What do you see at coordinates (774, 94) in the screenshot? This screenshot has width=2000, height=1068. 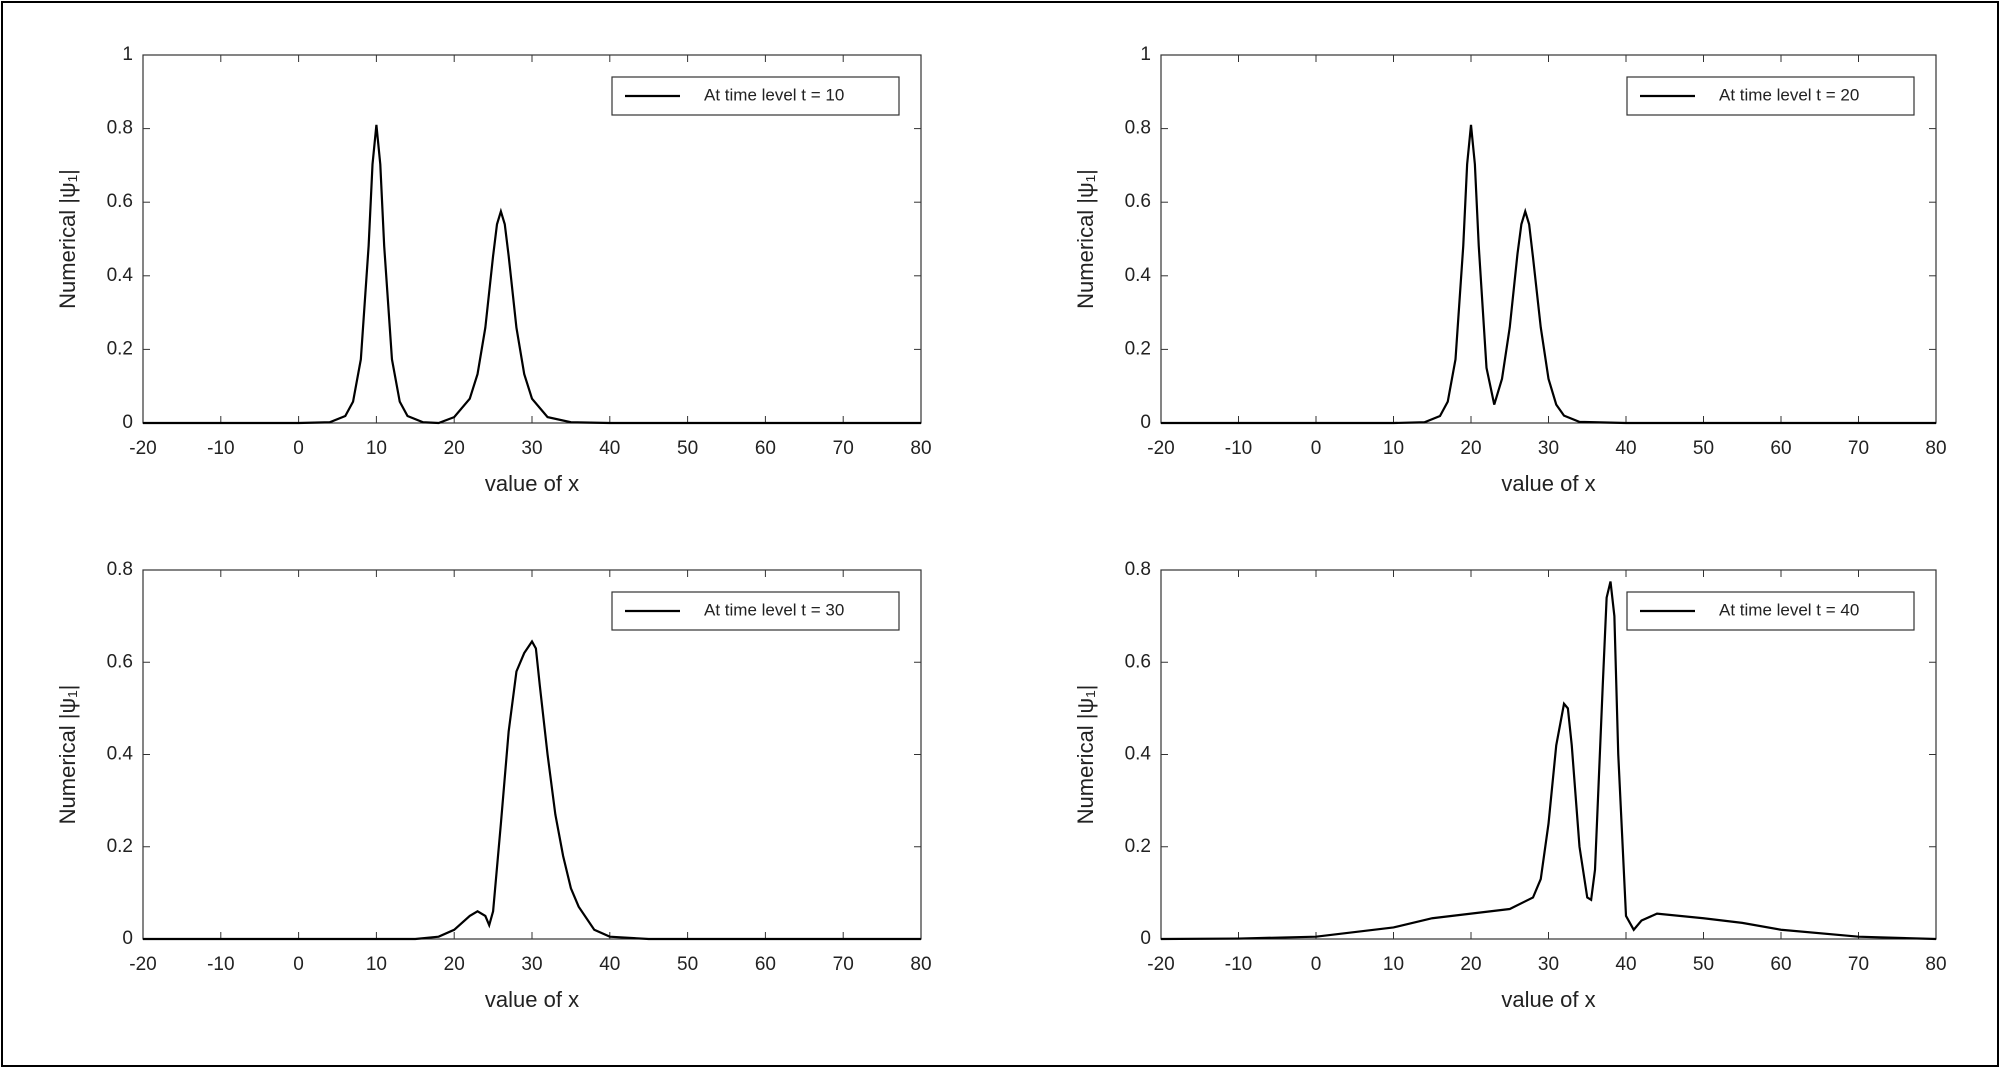 I see `legend-label: At time level t = 10` at bounding box center [774, 94].